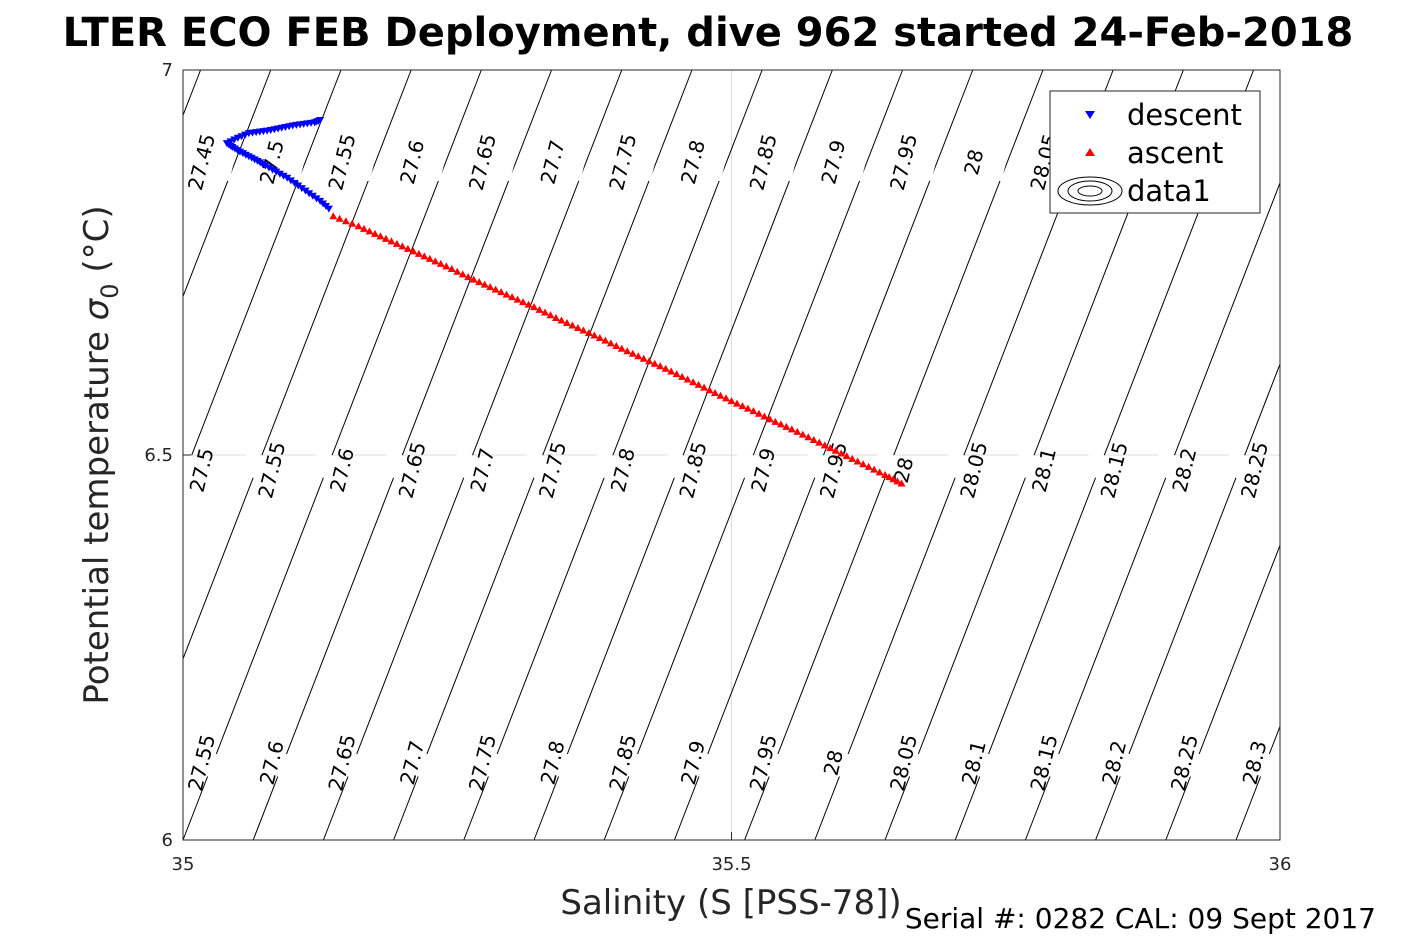 The image size is (1417, 945). I want to click on y-axis-label: Potential temperature σ0 (°C), so click(100, 454).